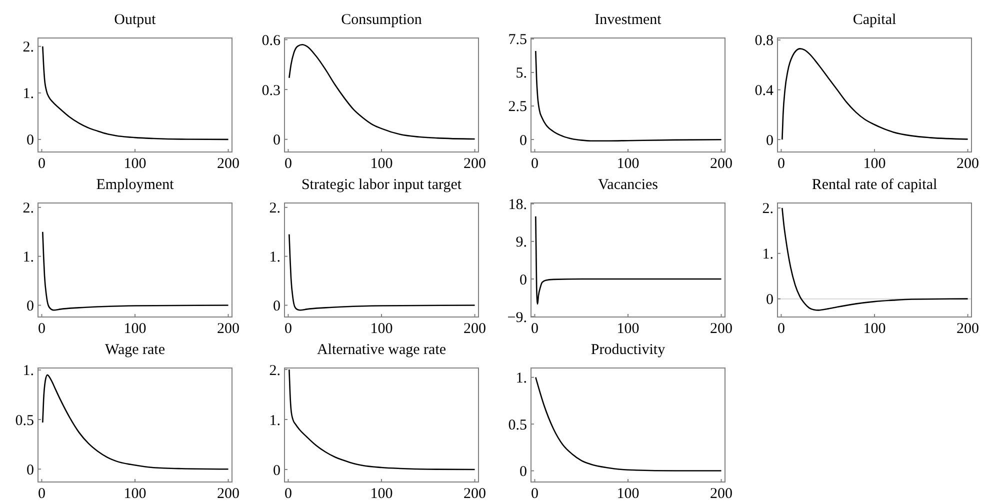  Describe the element at coordinates (517, 205) in the screenshot. I see `y-tick-label: 18.` at that location.